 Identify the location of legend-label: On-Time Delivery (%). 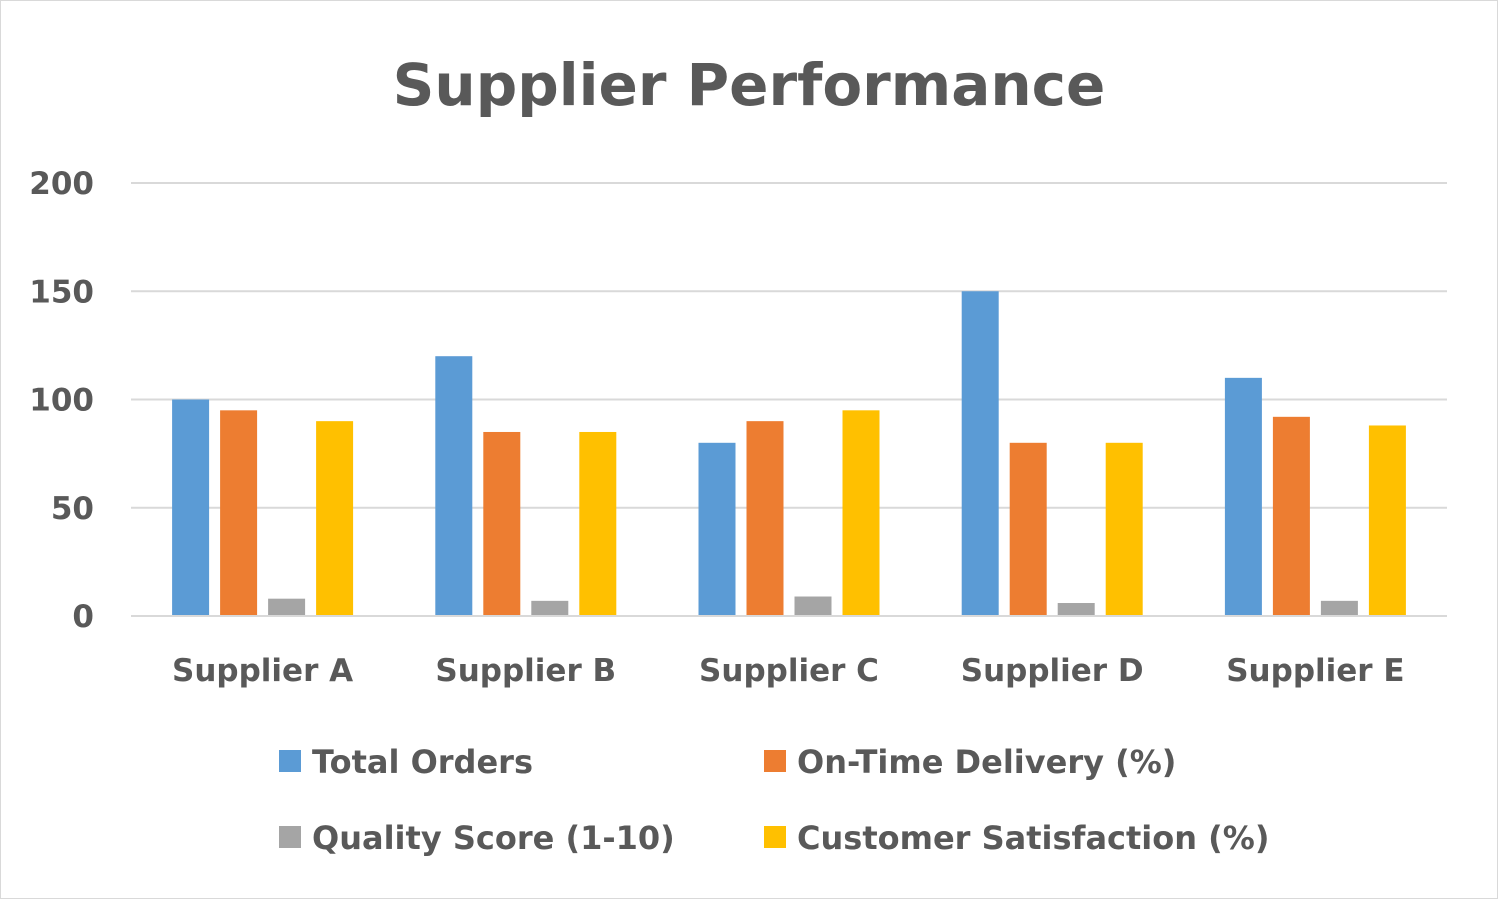
(986, 762).